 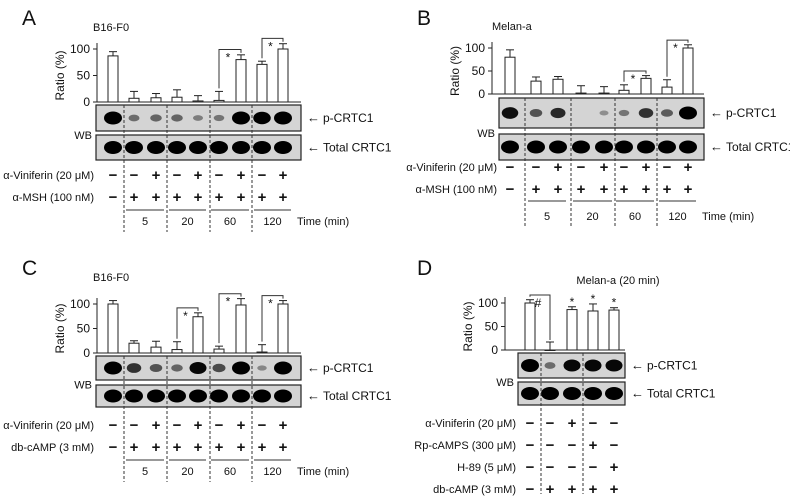 I want to click on panel-title: Melan-a, so click(x=512, y=27).